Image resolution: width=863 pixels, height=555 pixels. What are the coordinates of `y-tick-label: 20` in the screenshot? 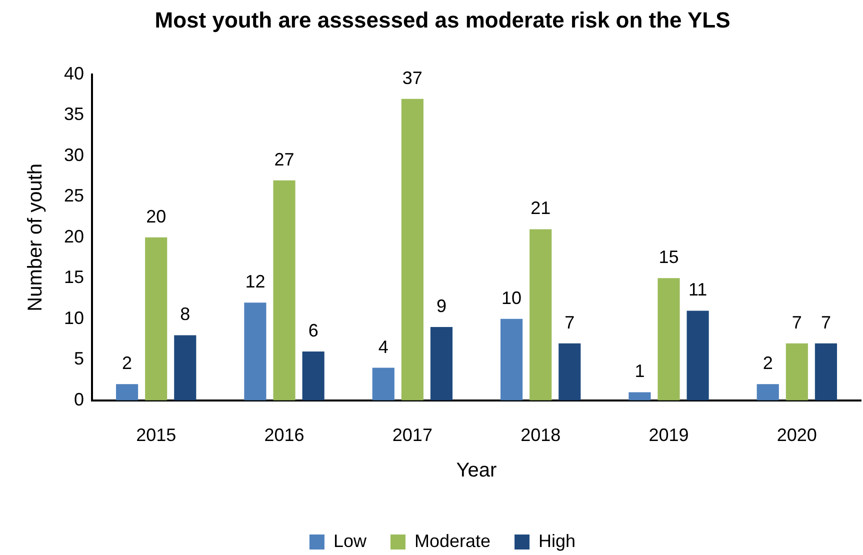 It's located at (74, 236).